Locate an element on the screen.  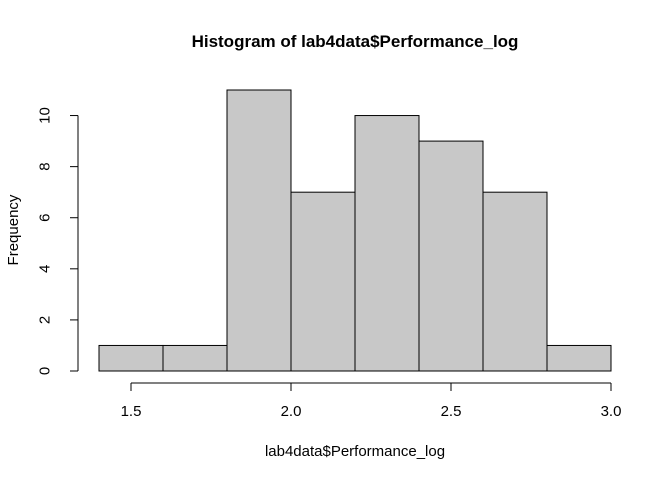
x-axis-label: lab4data$Performance_log is located at coordinates (355, 451).